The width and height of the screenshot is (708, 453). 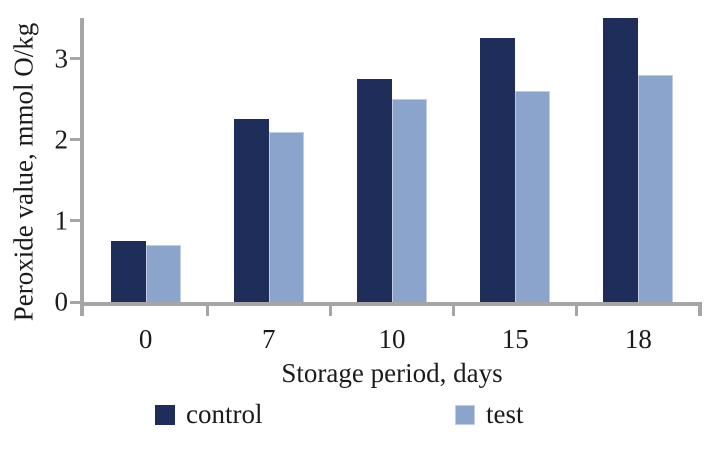 I want to click on y-tick-label: 2, so click(x=61, y=139).